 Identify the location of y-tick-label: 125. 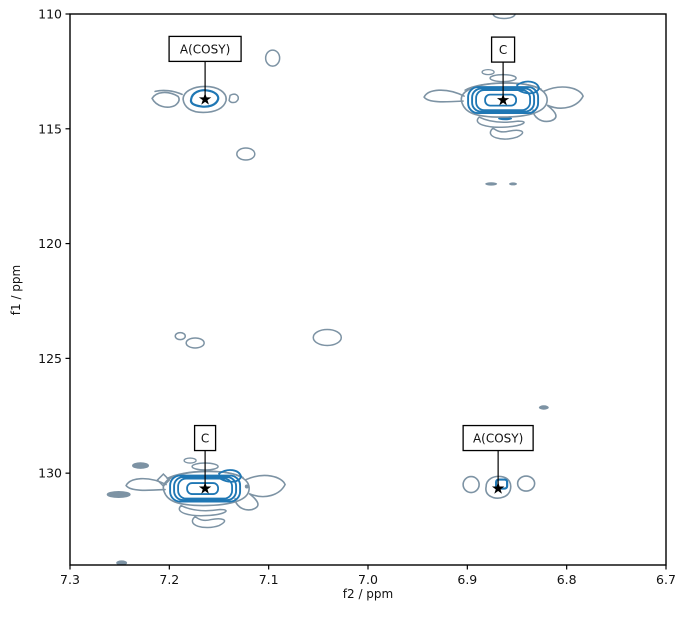
(50, 358).